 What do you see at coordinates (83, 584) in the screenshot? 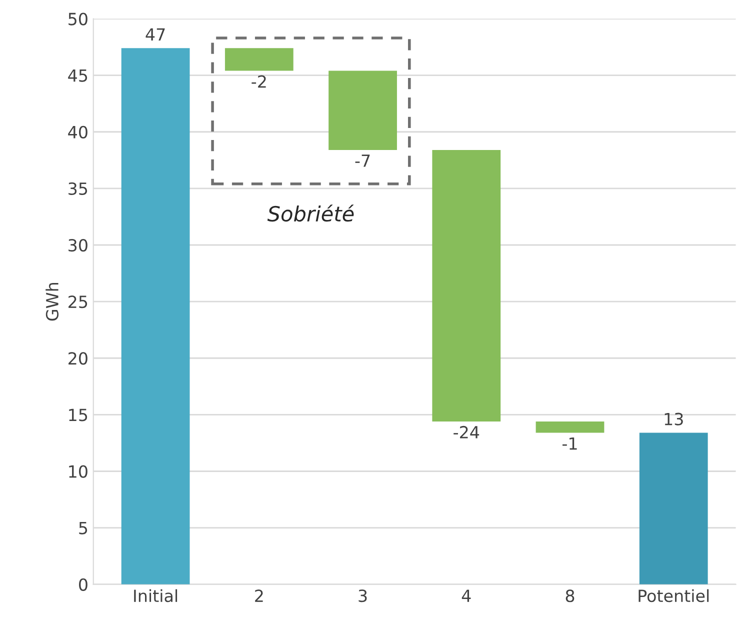
I see `y-tick-label: 0` at bounding box center [83, 584].